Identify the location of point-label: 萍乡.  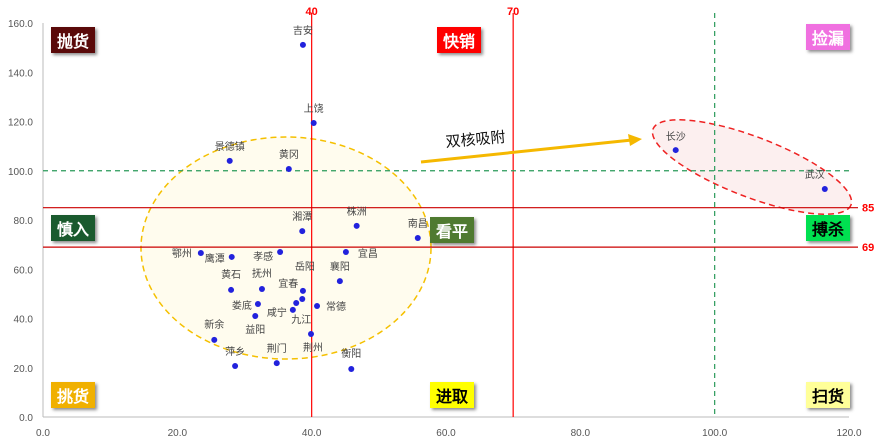
(235, 352).